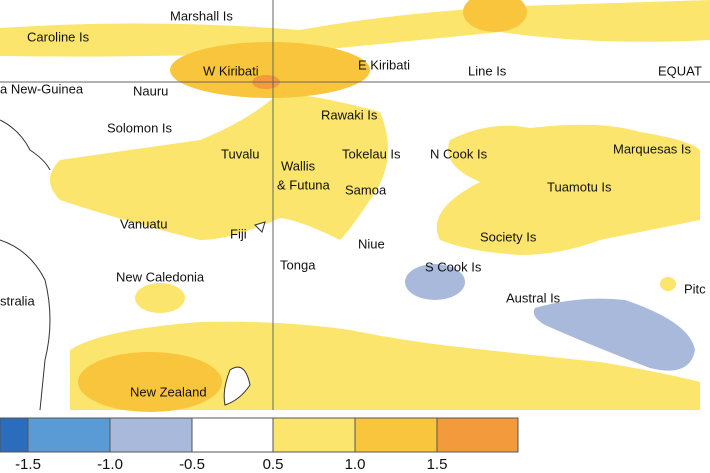 The image size is (710, 473). What do you see at coordinates (298, 165) in the screenshot?
I see `place-label: Wallis` at bounding box center [298, 165].